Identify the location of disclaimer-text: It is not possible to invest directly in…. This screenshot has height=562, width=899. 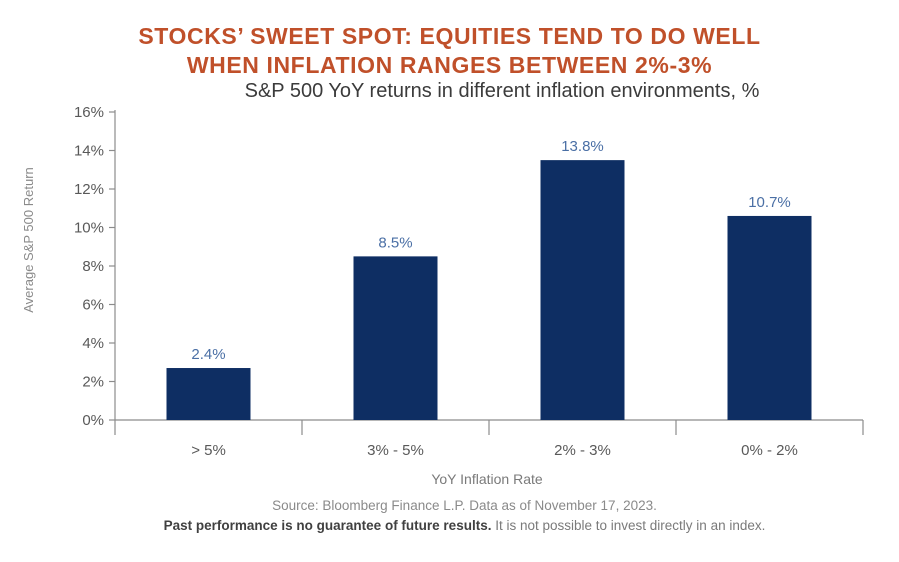
(628, 525).